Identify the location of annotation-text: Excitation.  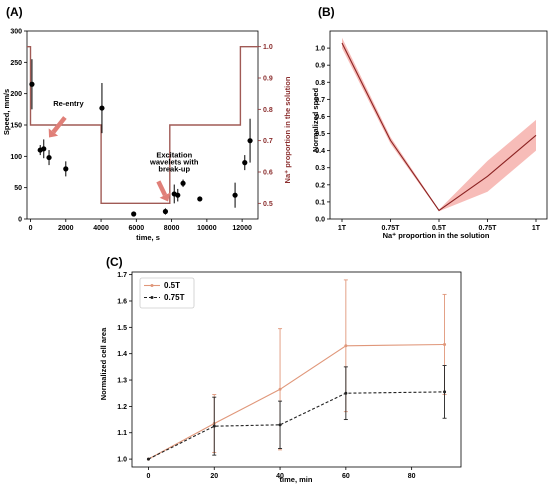
(174, 155).